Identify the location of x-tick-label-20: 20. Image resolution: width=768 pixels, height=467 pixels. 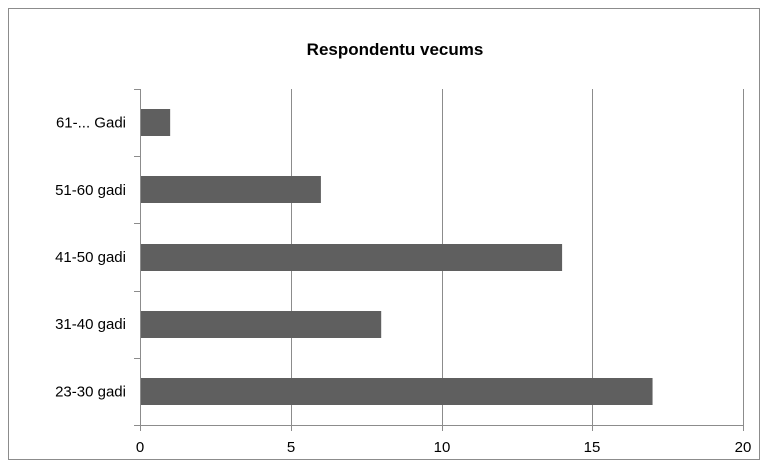
(743, 447).